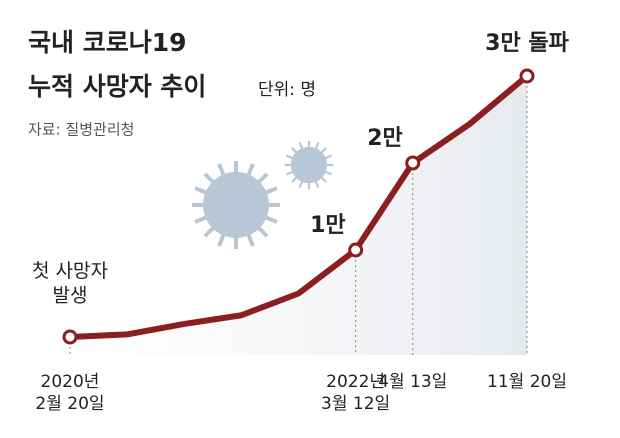 This screenshot has width=620, height=438. What do you see at coordinates (107, 42) in the screenshot?
I see `chart-title: 국내 코로나19` at bounding box center [107, 42].